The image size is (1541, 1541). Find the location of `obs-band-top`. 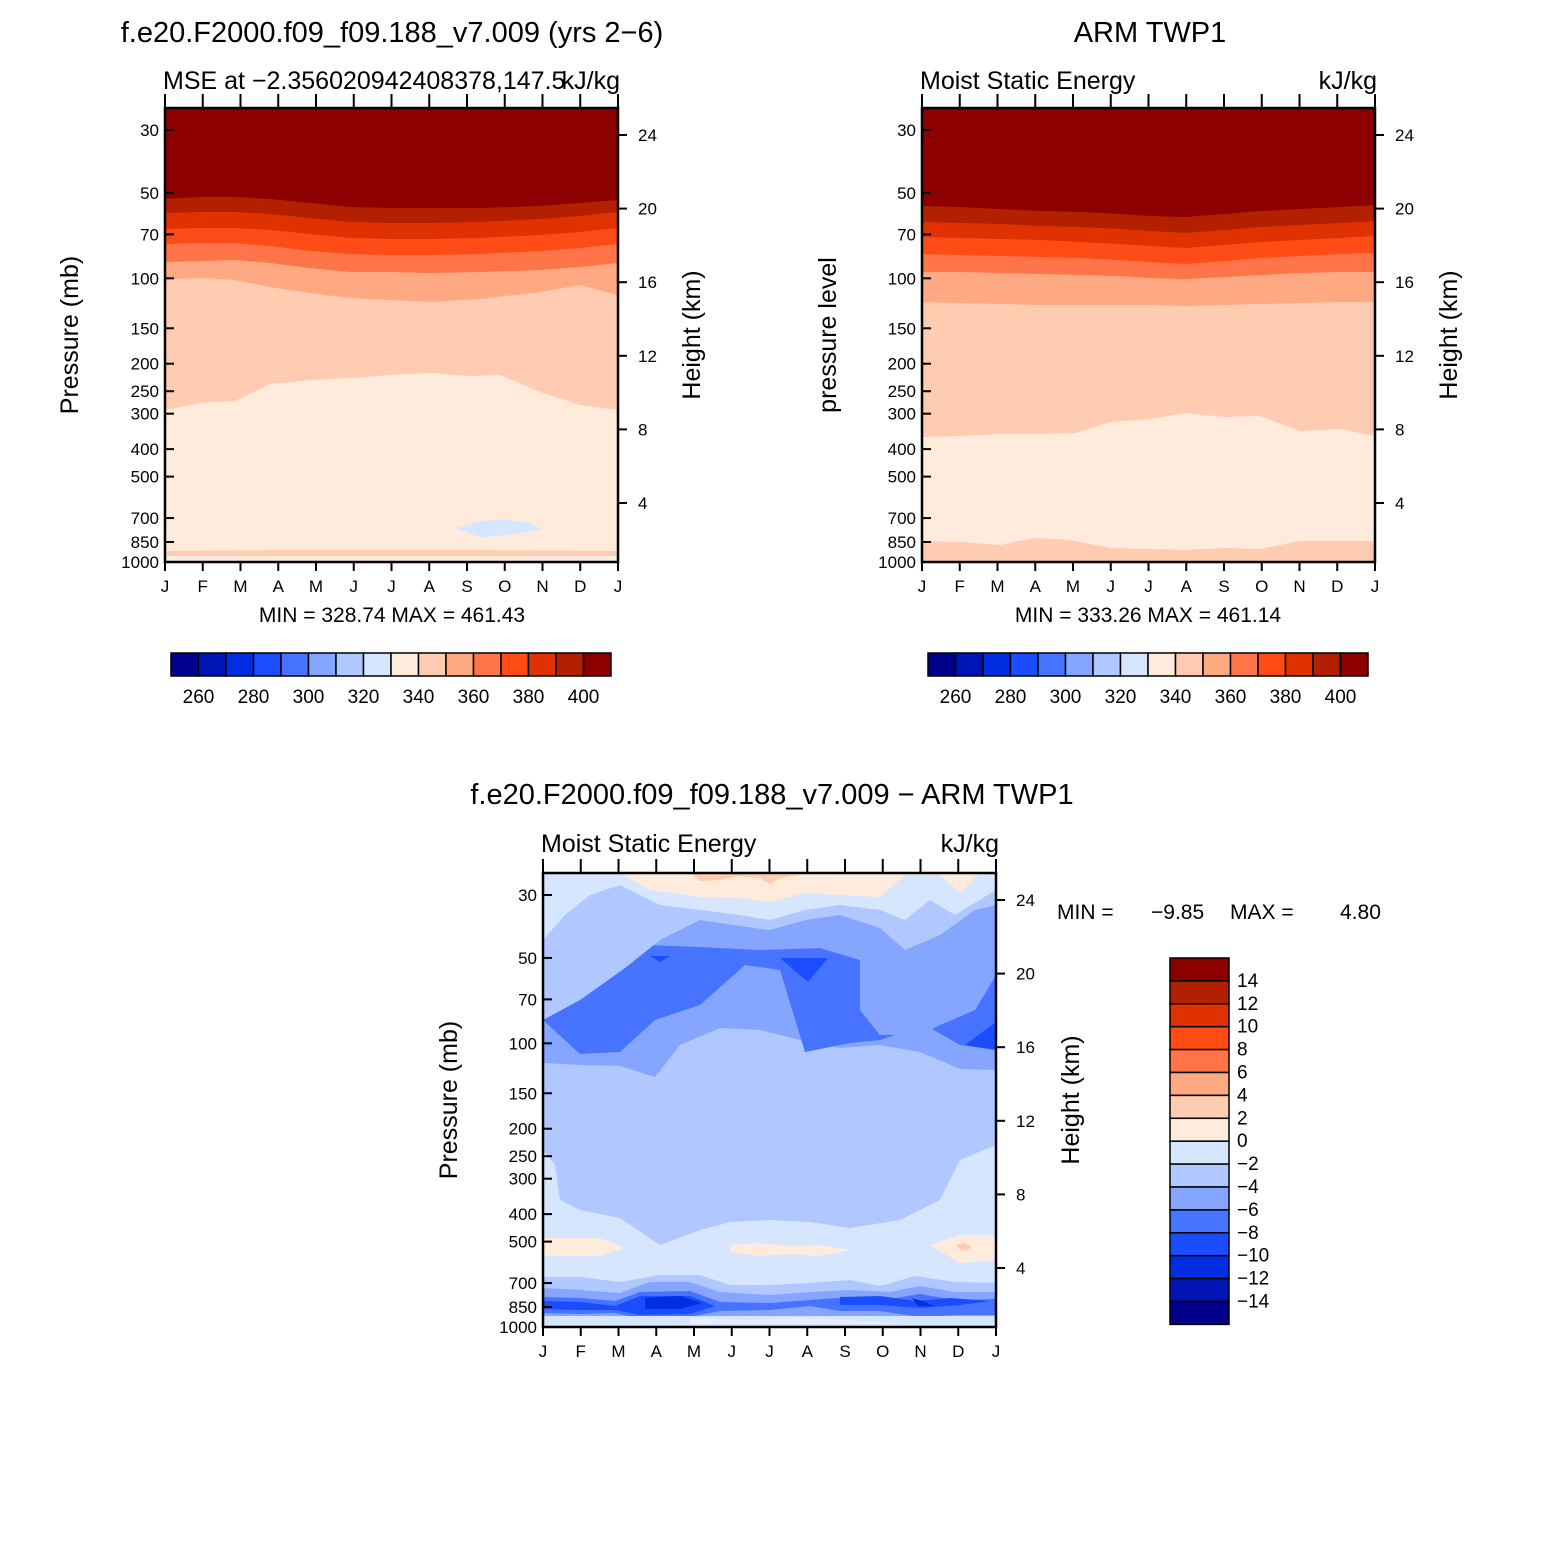

obs-band-top is located at coordinates (1148, 162).